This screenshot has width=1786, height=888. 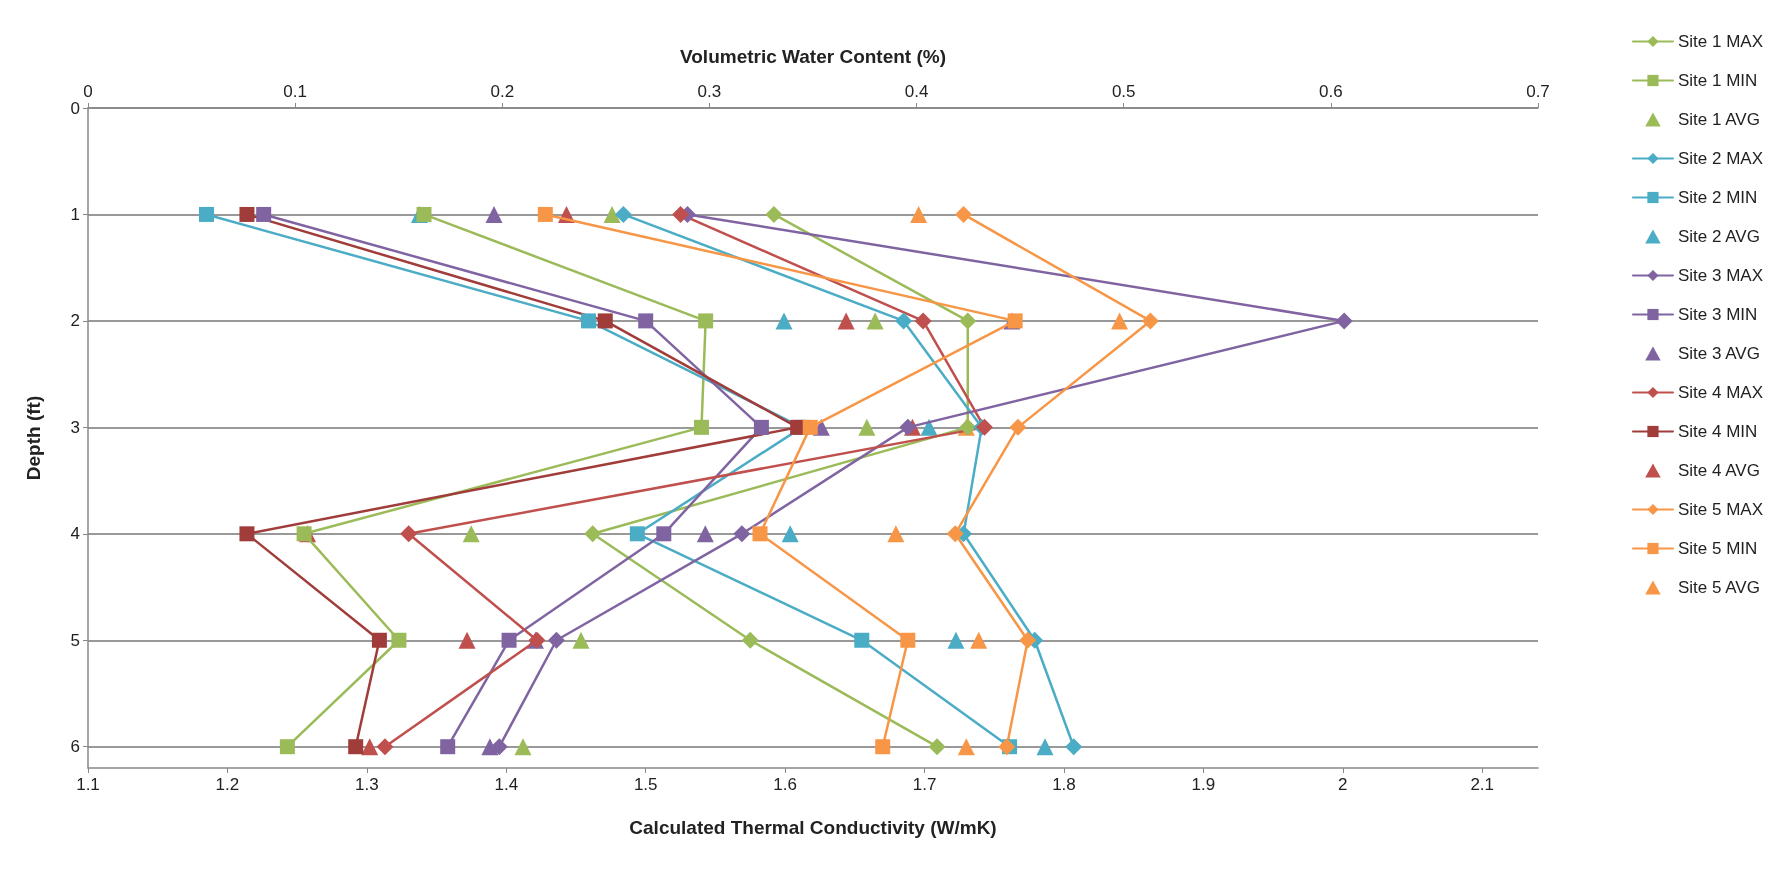 What do you see at coordinates (1343, 784) in the screenshot?
I see `x-tick-label: 2` at bounding box center [1343, 784].